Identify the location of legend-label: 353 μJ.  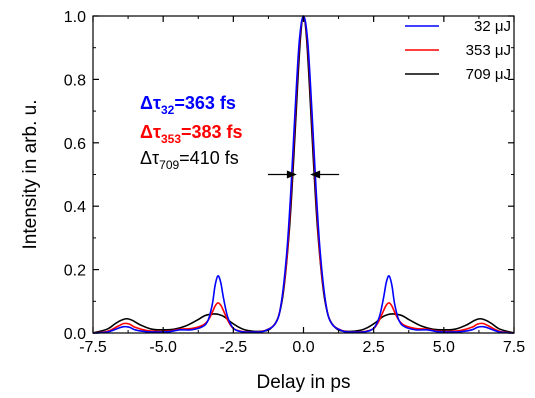
(488, 50).